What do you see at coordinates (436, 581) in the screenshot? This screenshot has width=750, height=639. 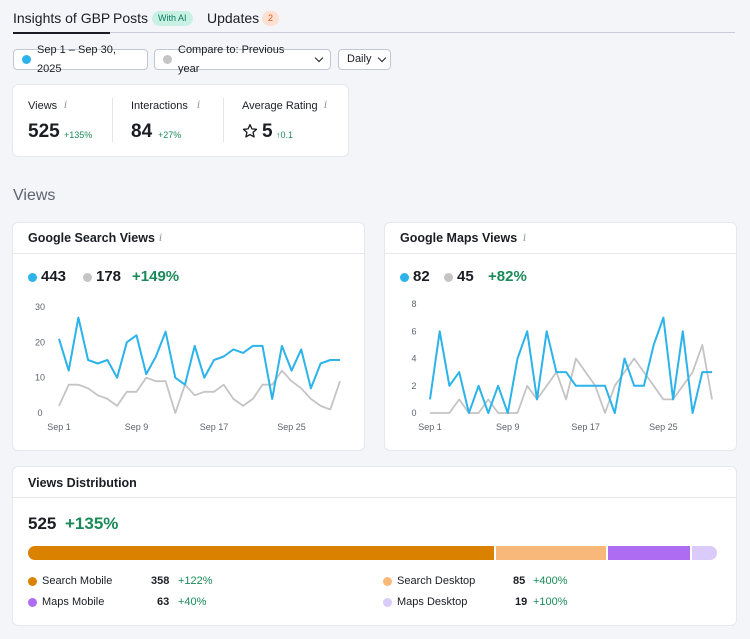 I see `legend-label: Search Desktop` at bounding box center [436, 581].